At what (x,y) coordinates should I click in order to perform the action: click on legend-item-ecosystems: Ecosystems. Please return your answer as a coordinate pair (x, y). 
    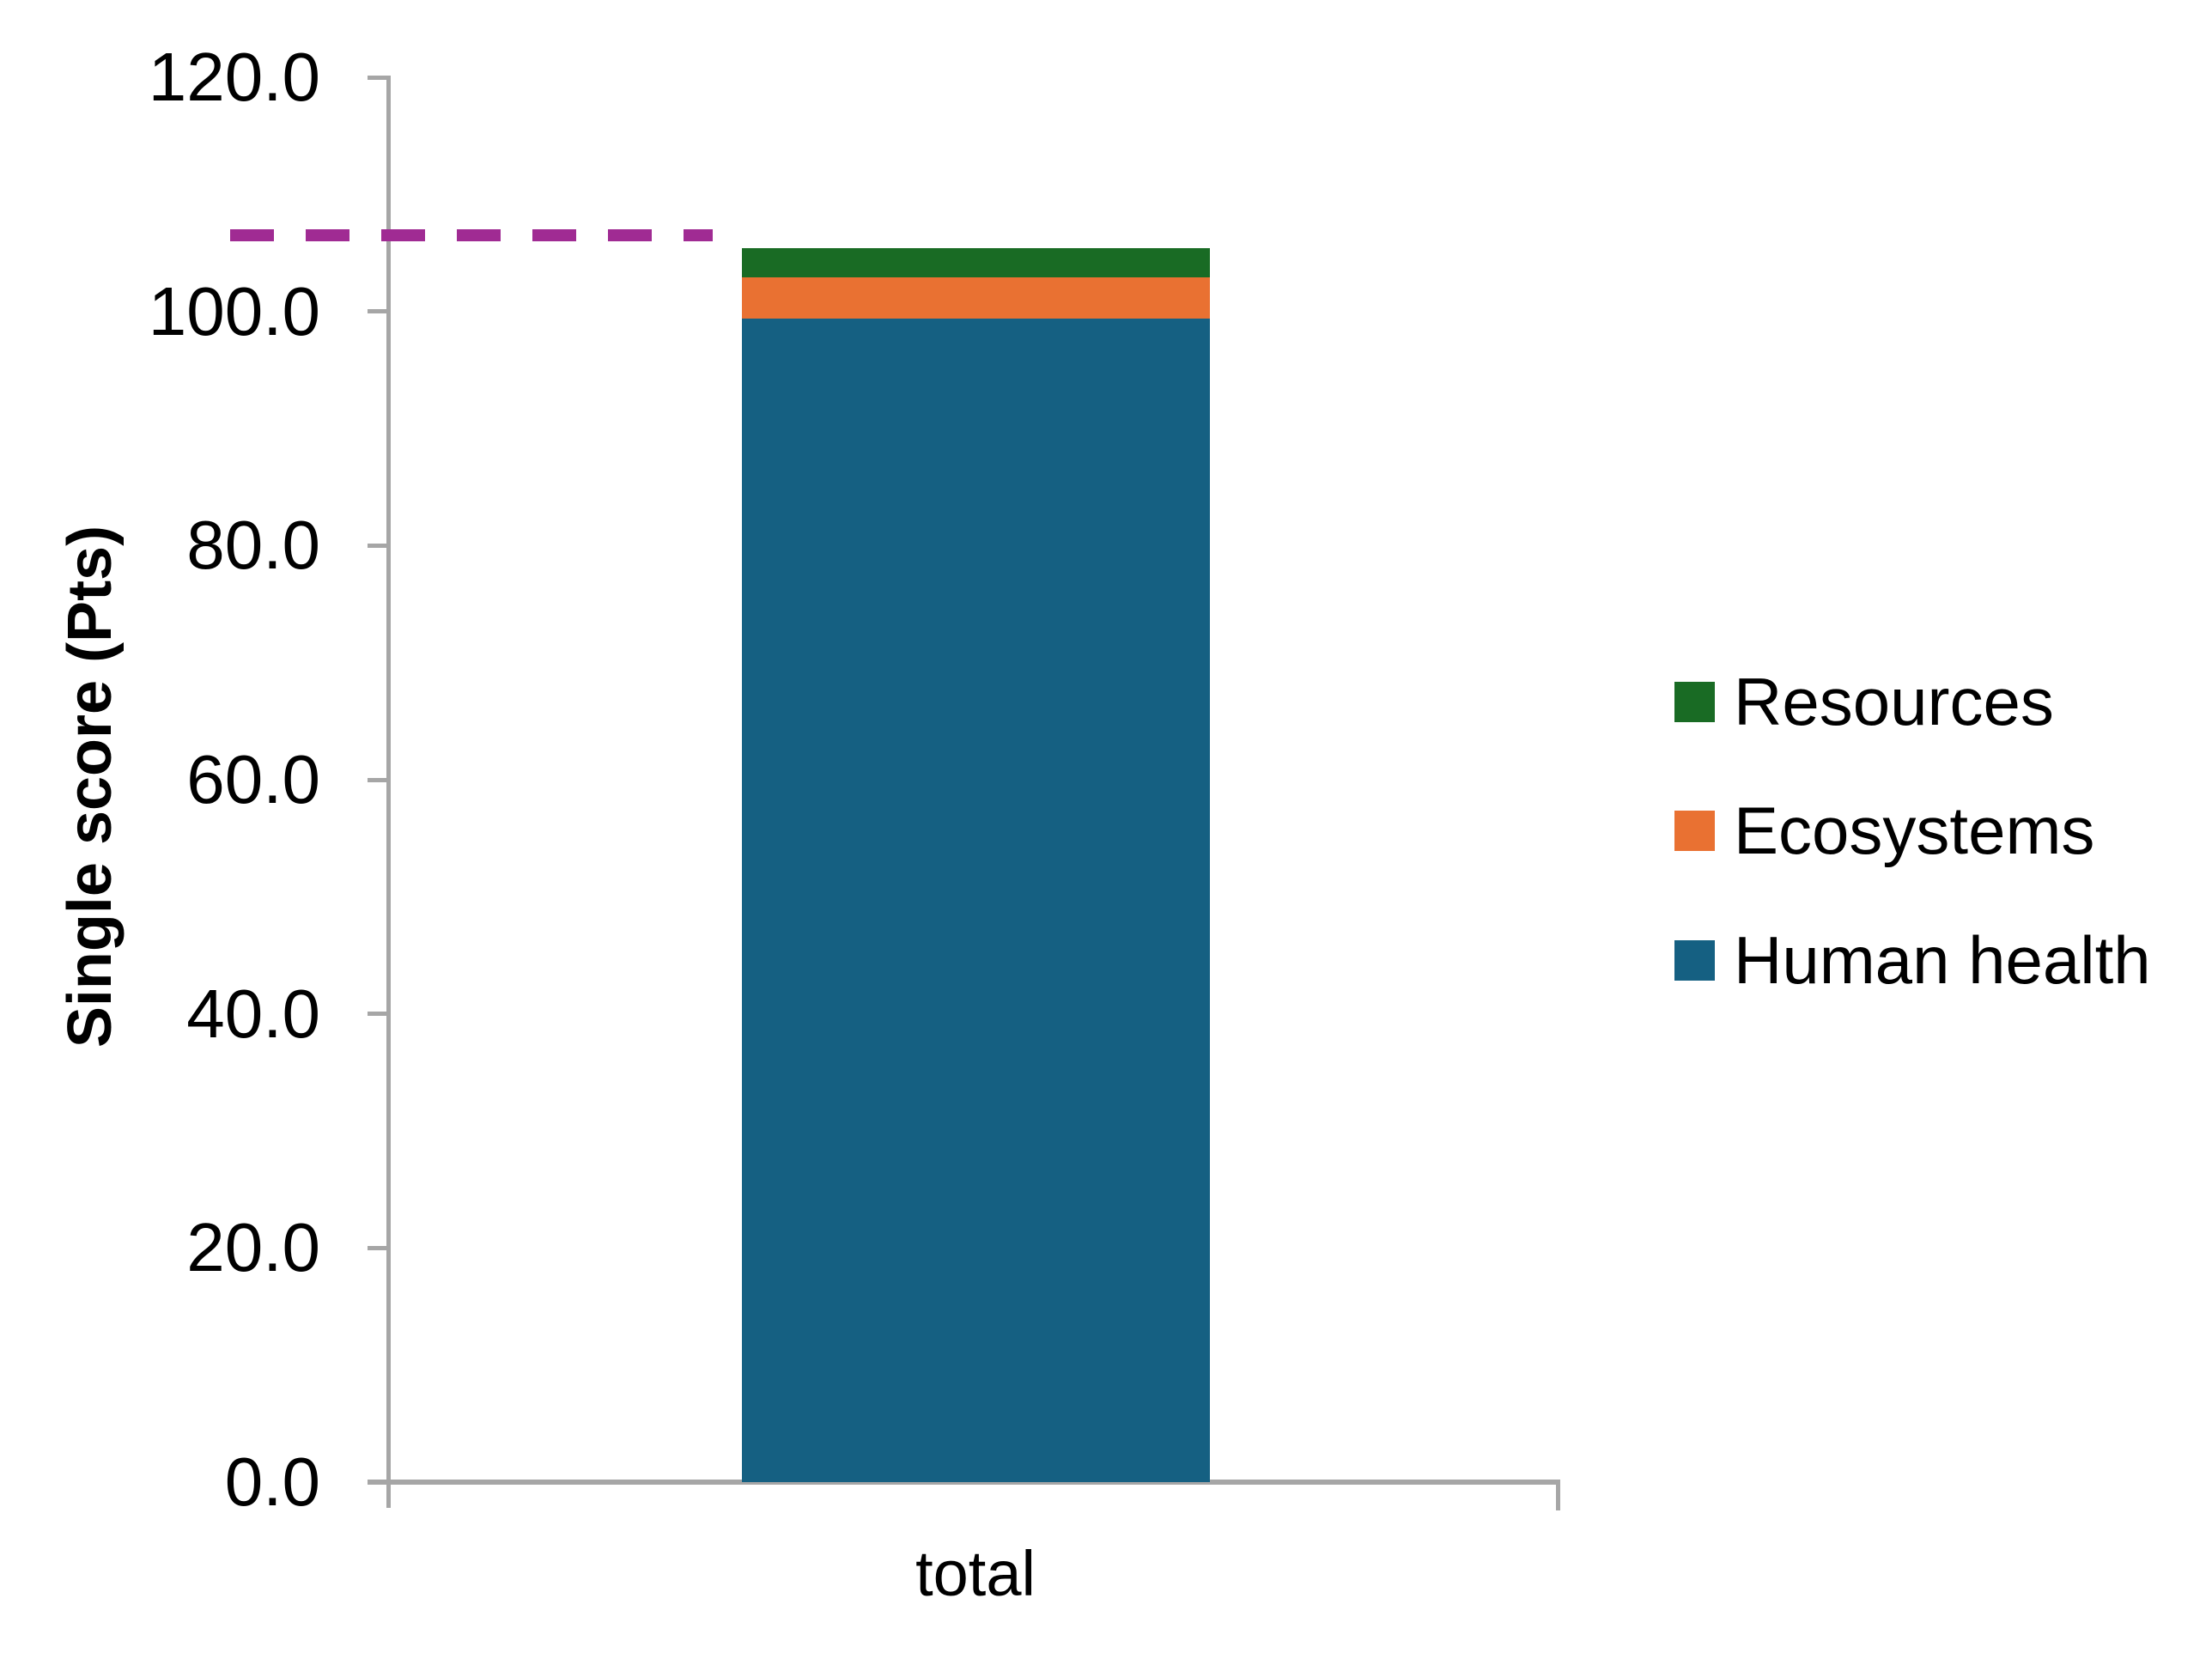
    Looking at the image, I should click on (1884, 831).